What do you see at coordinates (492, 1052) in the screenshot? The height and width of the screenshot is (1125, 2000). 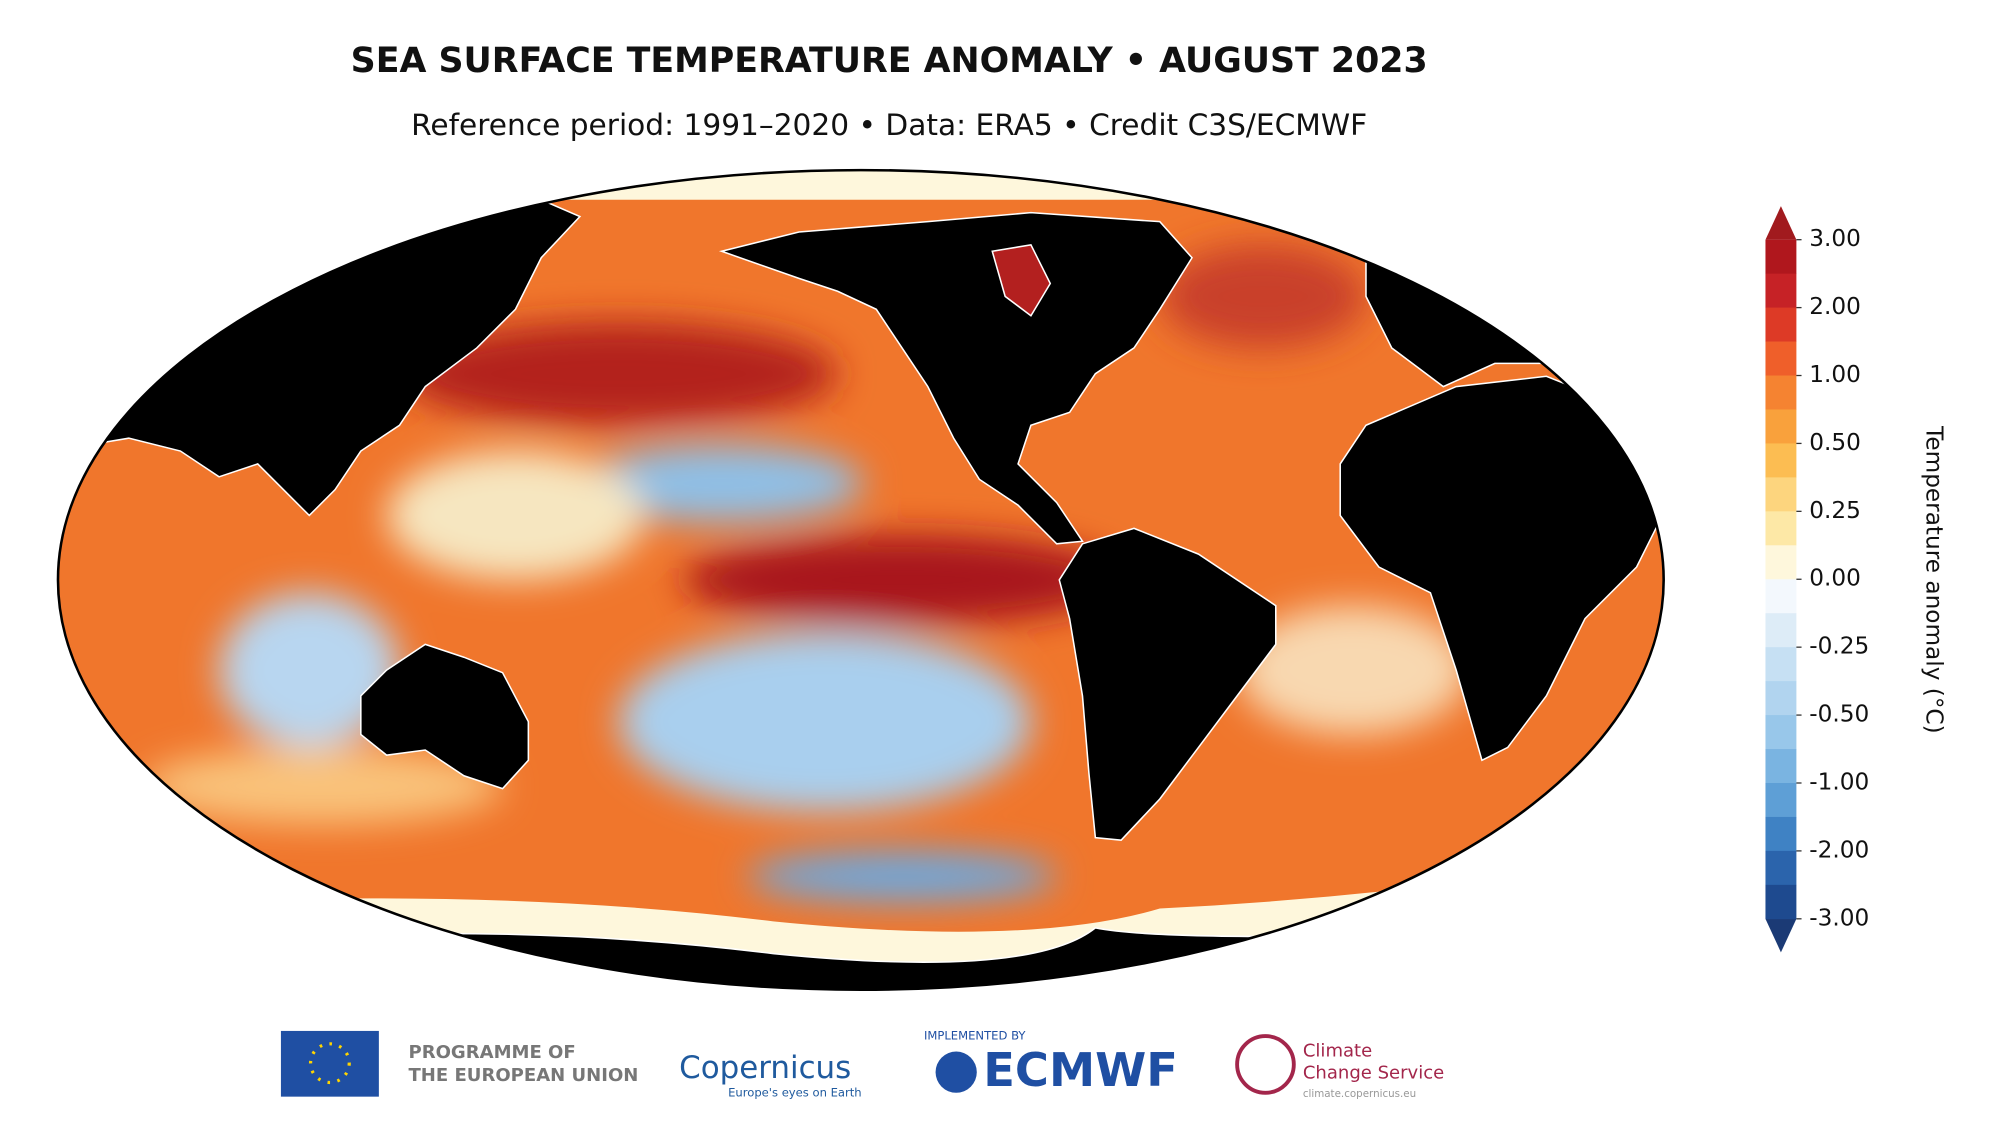 I see `eu-text: PROGRAMME OF` at bounding box center [492, 1052].